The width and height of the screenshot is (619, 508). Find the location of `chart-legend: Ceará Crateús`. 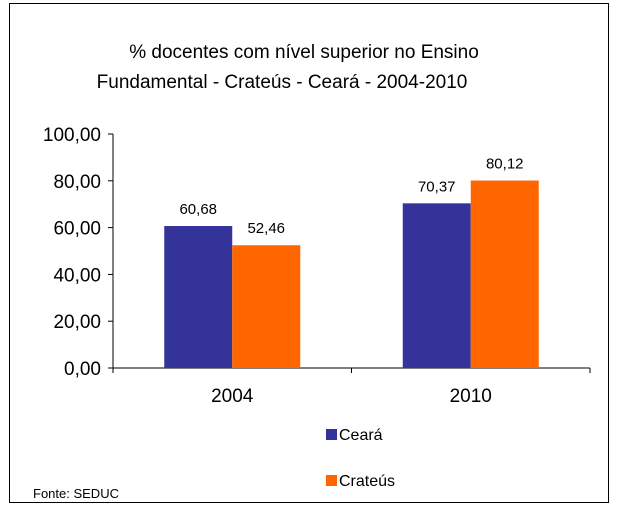

chart-legend: Ceará Crateús is located at coordinates (360, 458).